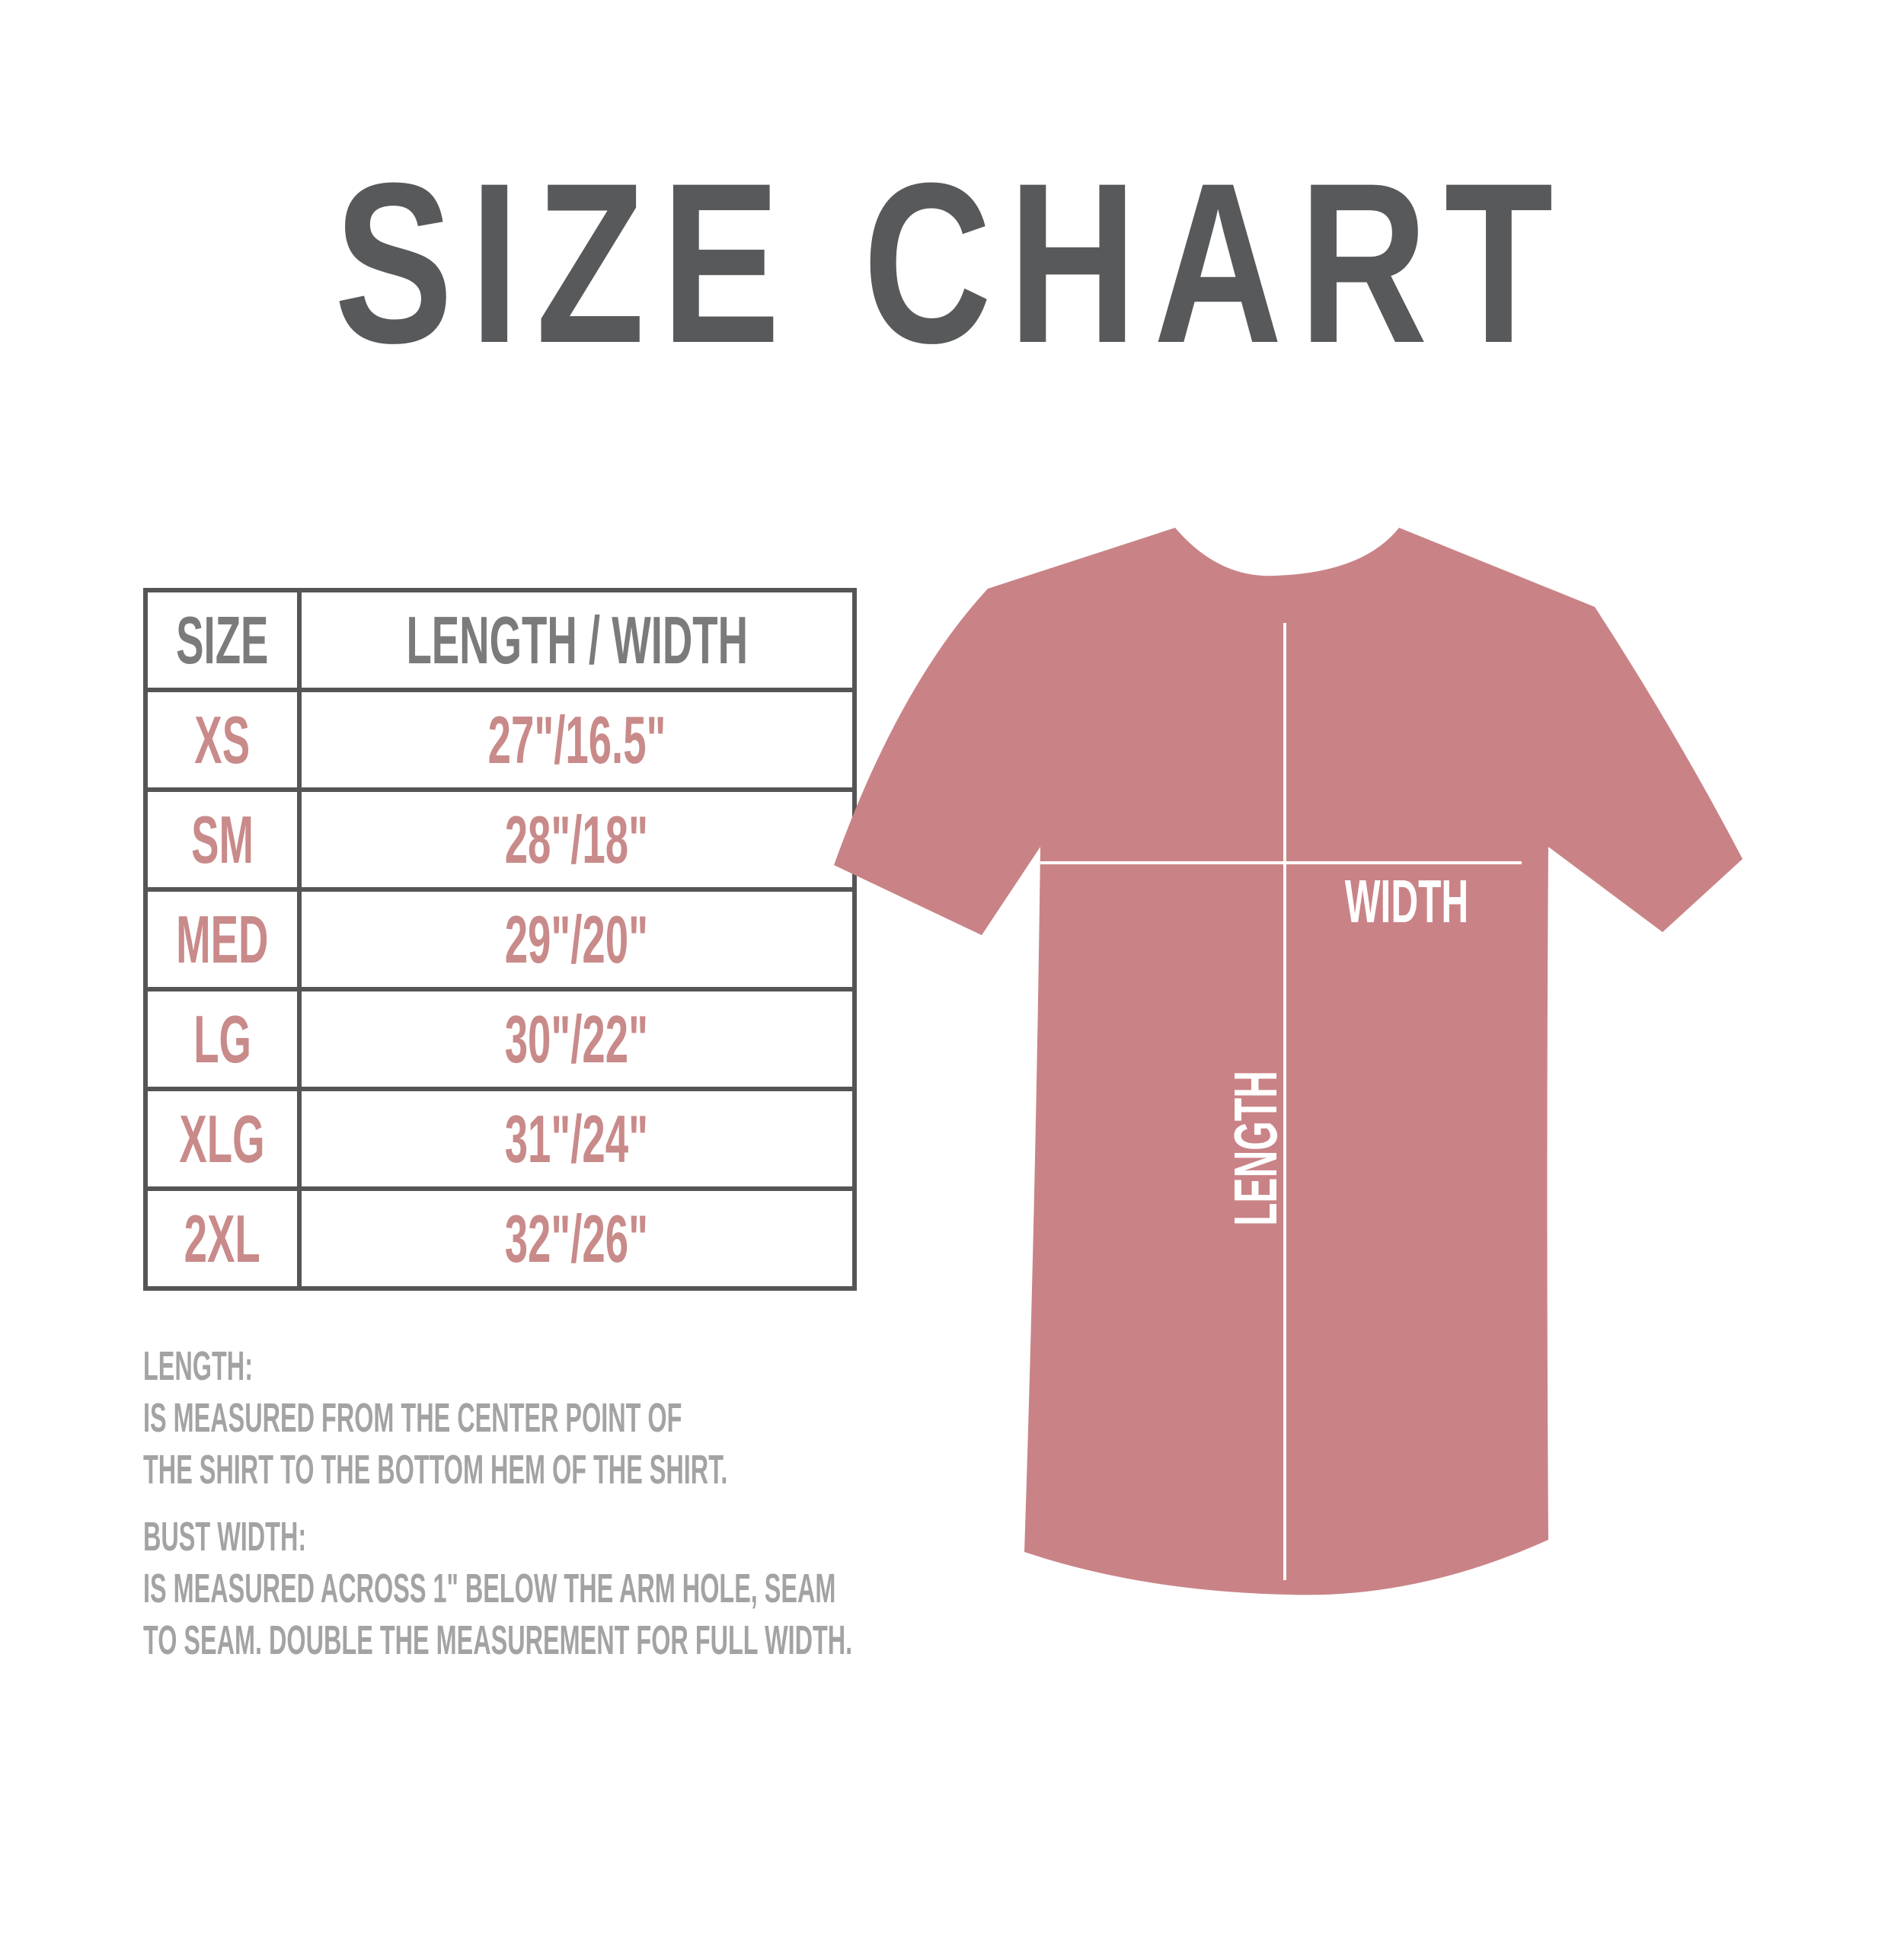  What do you see at coordinates (577, 1139) in the screenshot?
I see `value-cell: 31"/24"` at bounding box center [577, 1139].